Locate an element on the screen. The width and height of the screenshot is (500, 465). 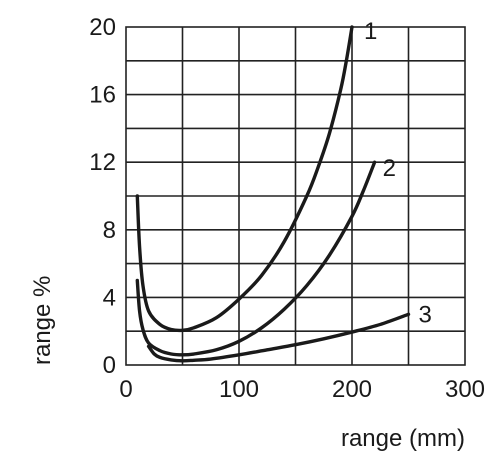
y-tick-labels: 0 4 8 12 16 20 is located at coordinates (102, 196).